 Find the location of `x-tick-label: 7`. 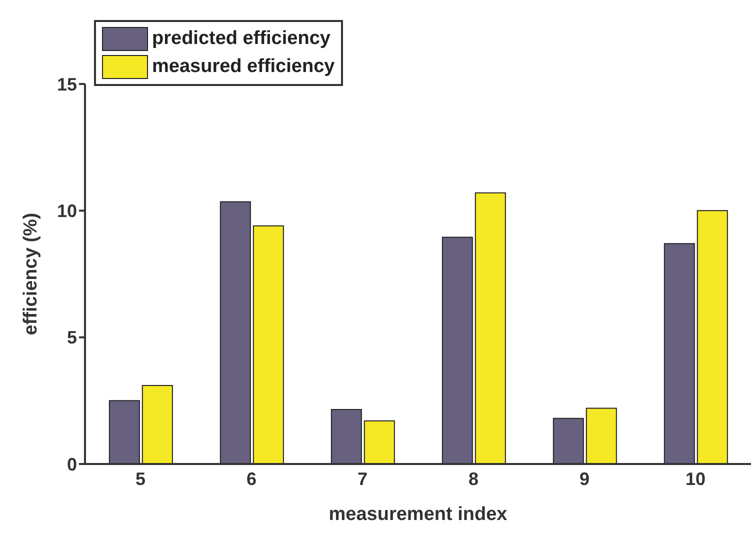

x-tick-label: 7 is located at coordinates (362, 478).